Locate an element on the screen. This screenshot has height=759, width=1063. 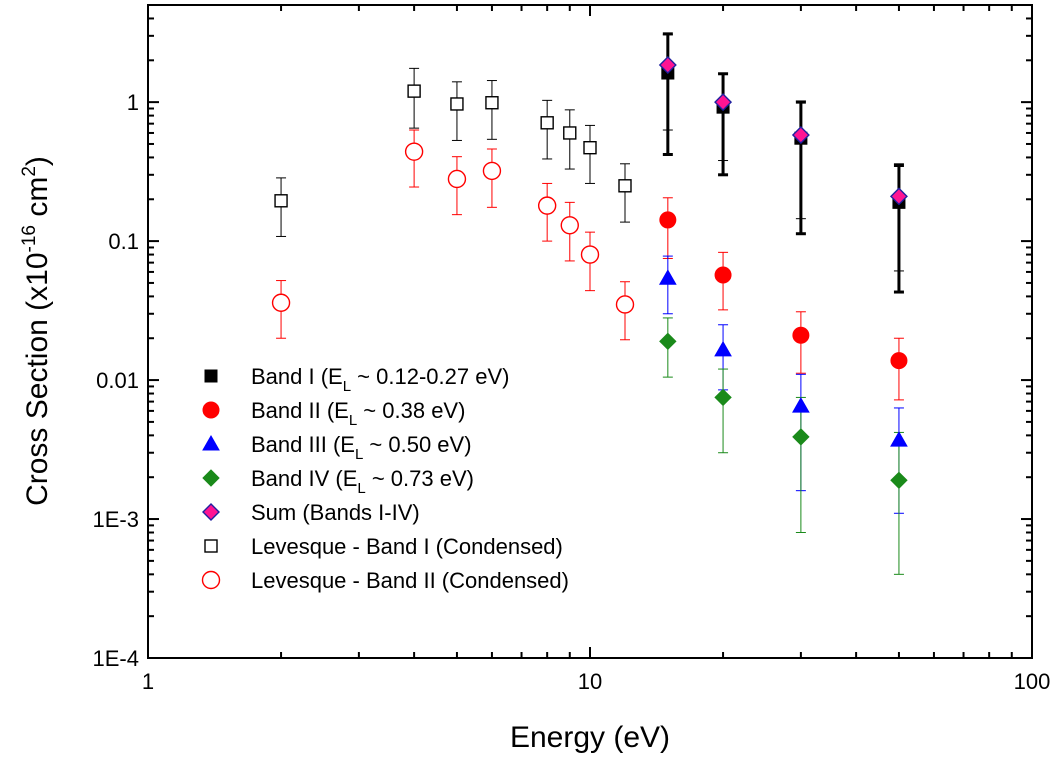
x-tick-label: 100 is located at coordinates (1032, 681).